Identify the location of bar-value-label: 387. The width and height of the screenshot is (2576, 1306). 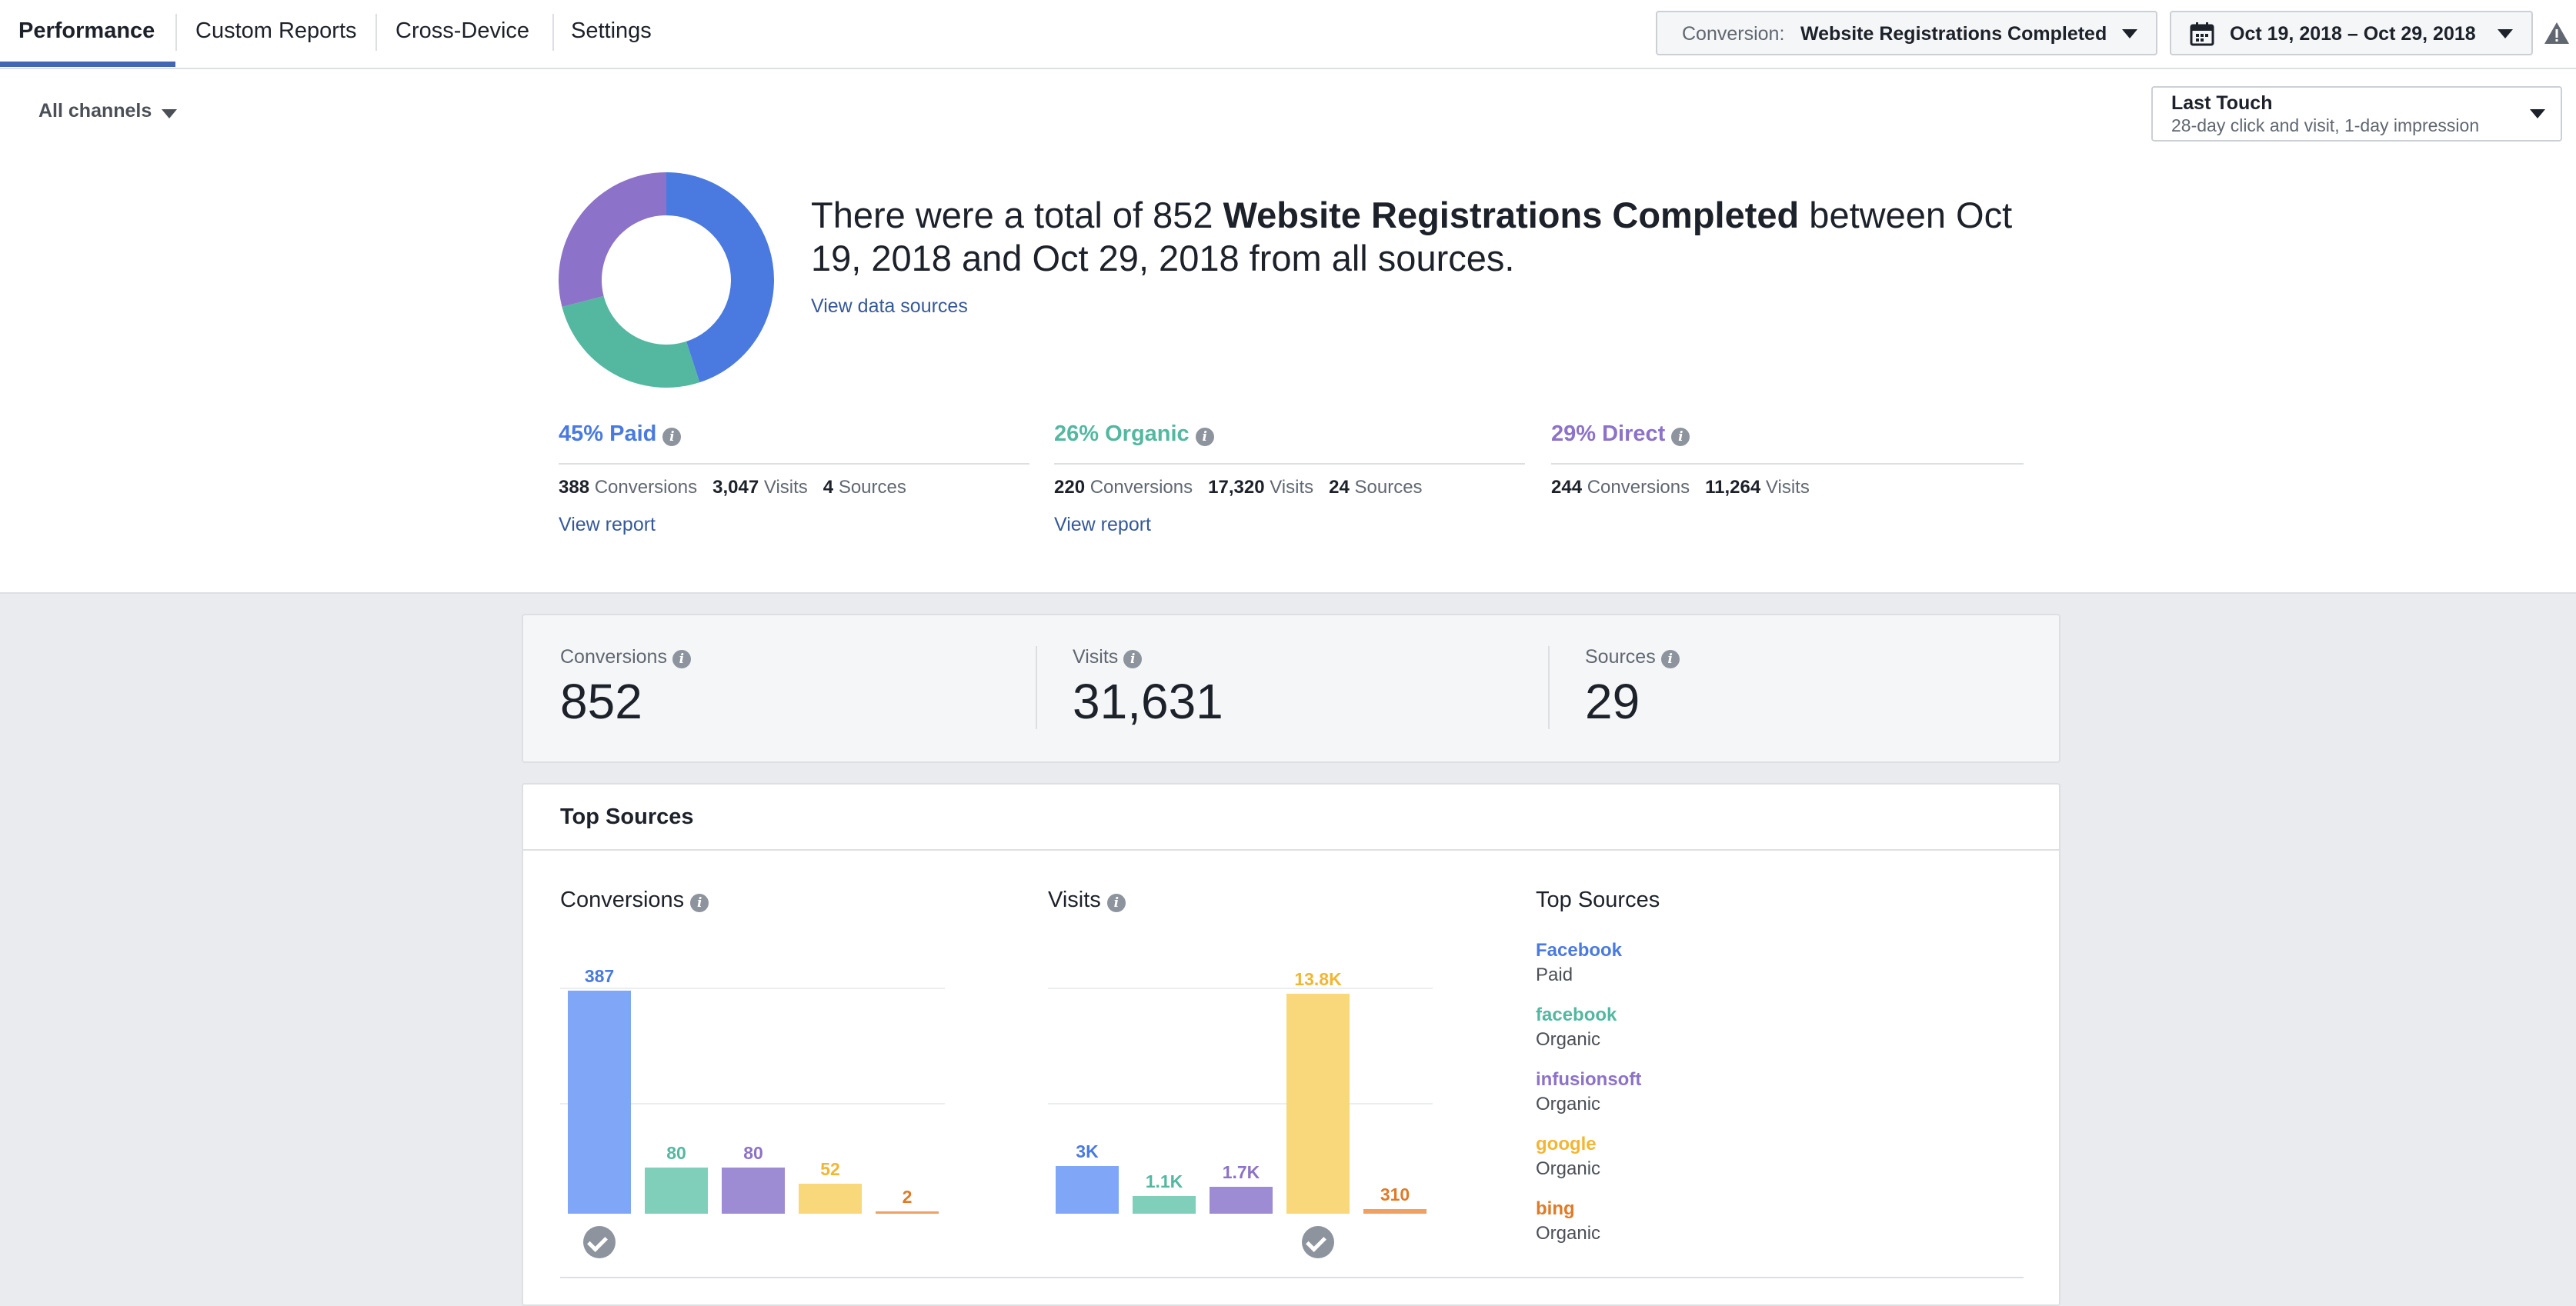
(599, 975).